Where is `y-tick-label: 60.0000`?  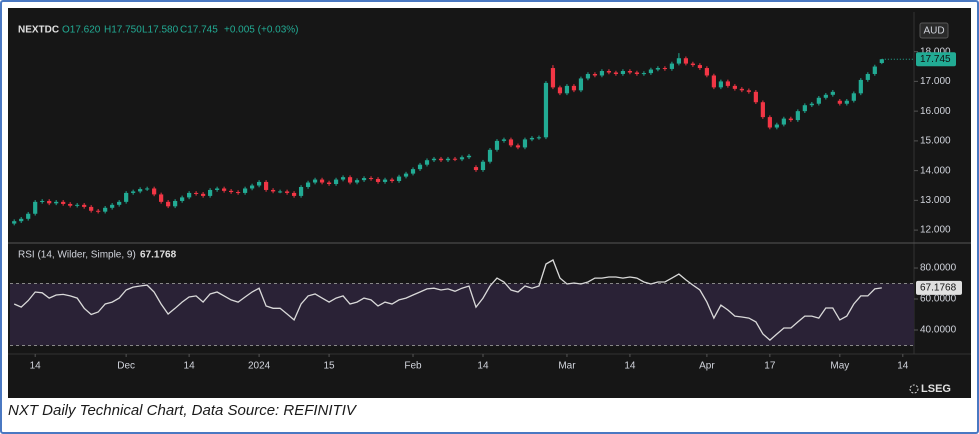 y-tick-label: 60.0000 is located at coordinates (938, 299).